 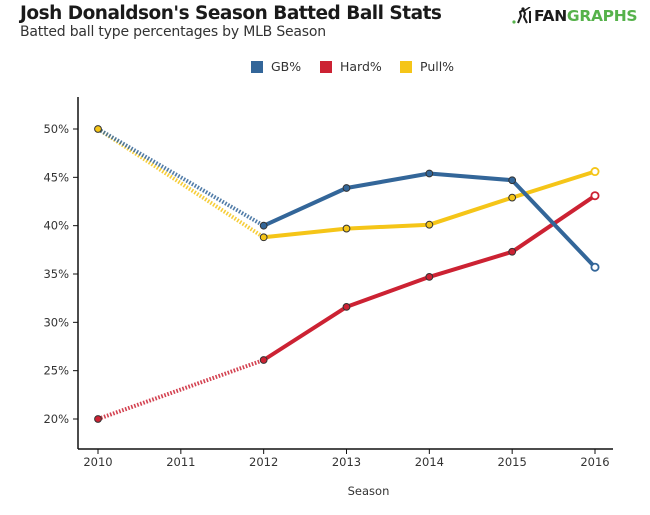 I want to click on y-tick-label: 35%, so click(x=56, y=274).